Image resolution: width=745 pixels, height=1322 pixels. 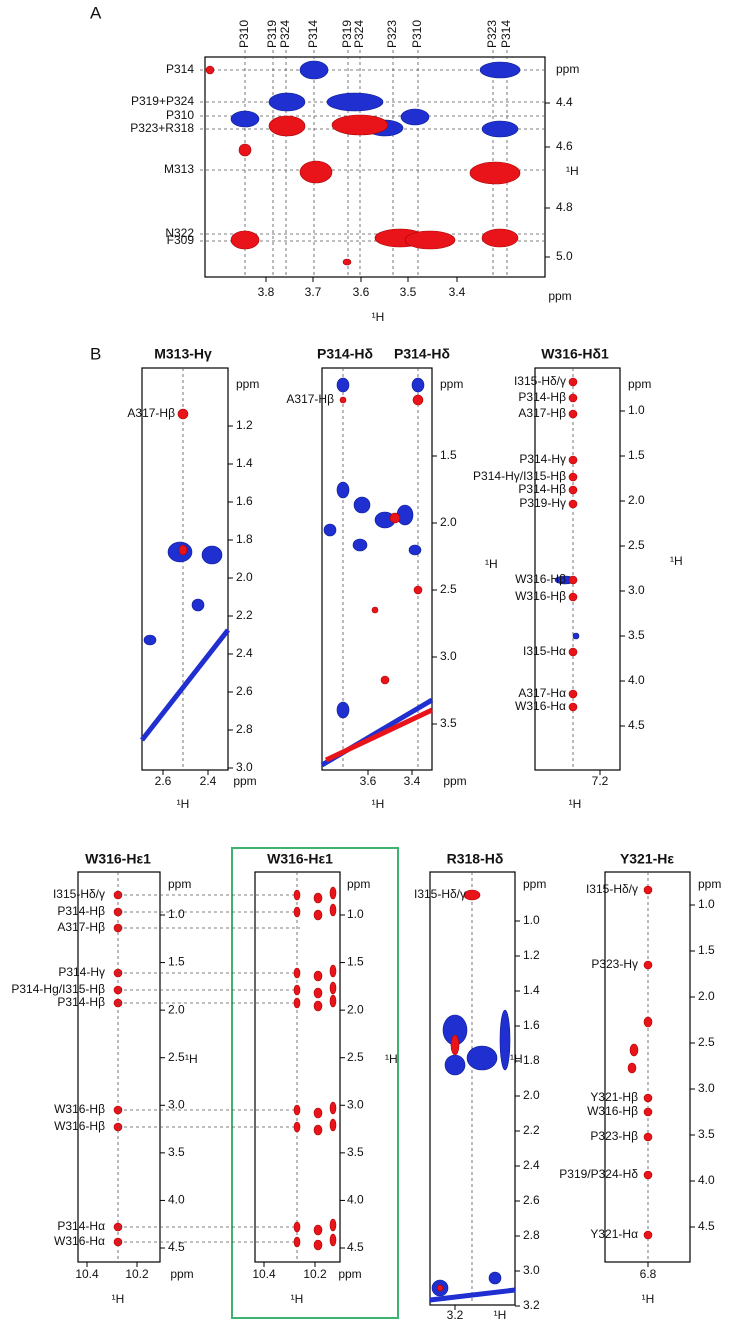 What do you see at coordinates (345, 354) in the screenshot?
I see `spectrum-title: P314-Hδ` at bounding box center [345, 354].